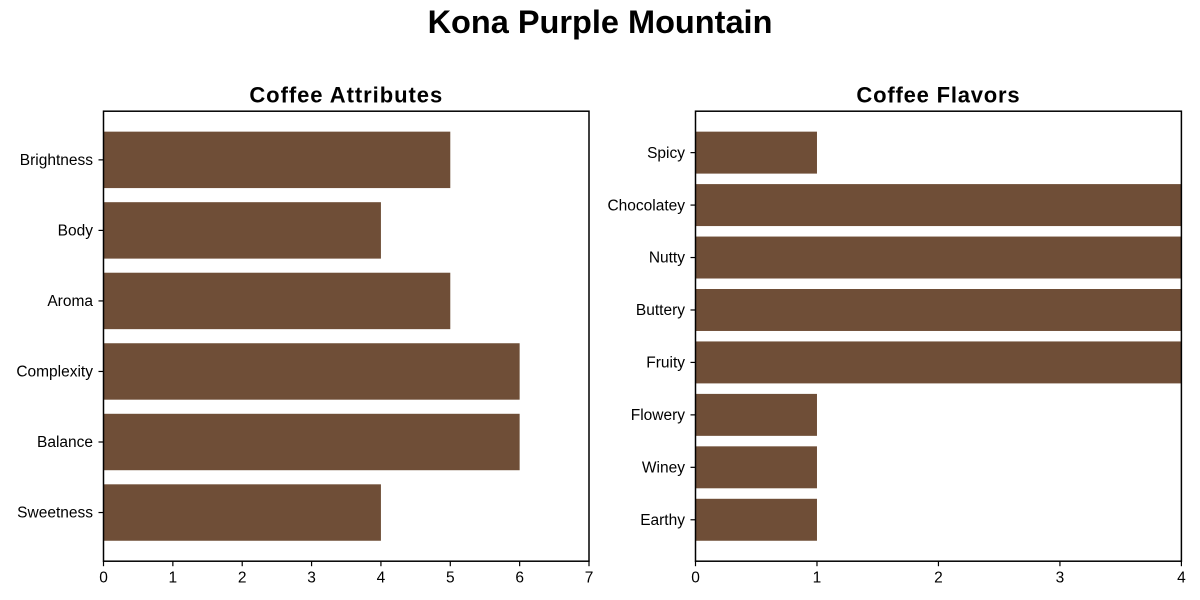 The image size is (1200, 600). I want to click on svg-text: 5, so click(450, 578).